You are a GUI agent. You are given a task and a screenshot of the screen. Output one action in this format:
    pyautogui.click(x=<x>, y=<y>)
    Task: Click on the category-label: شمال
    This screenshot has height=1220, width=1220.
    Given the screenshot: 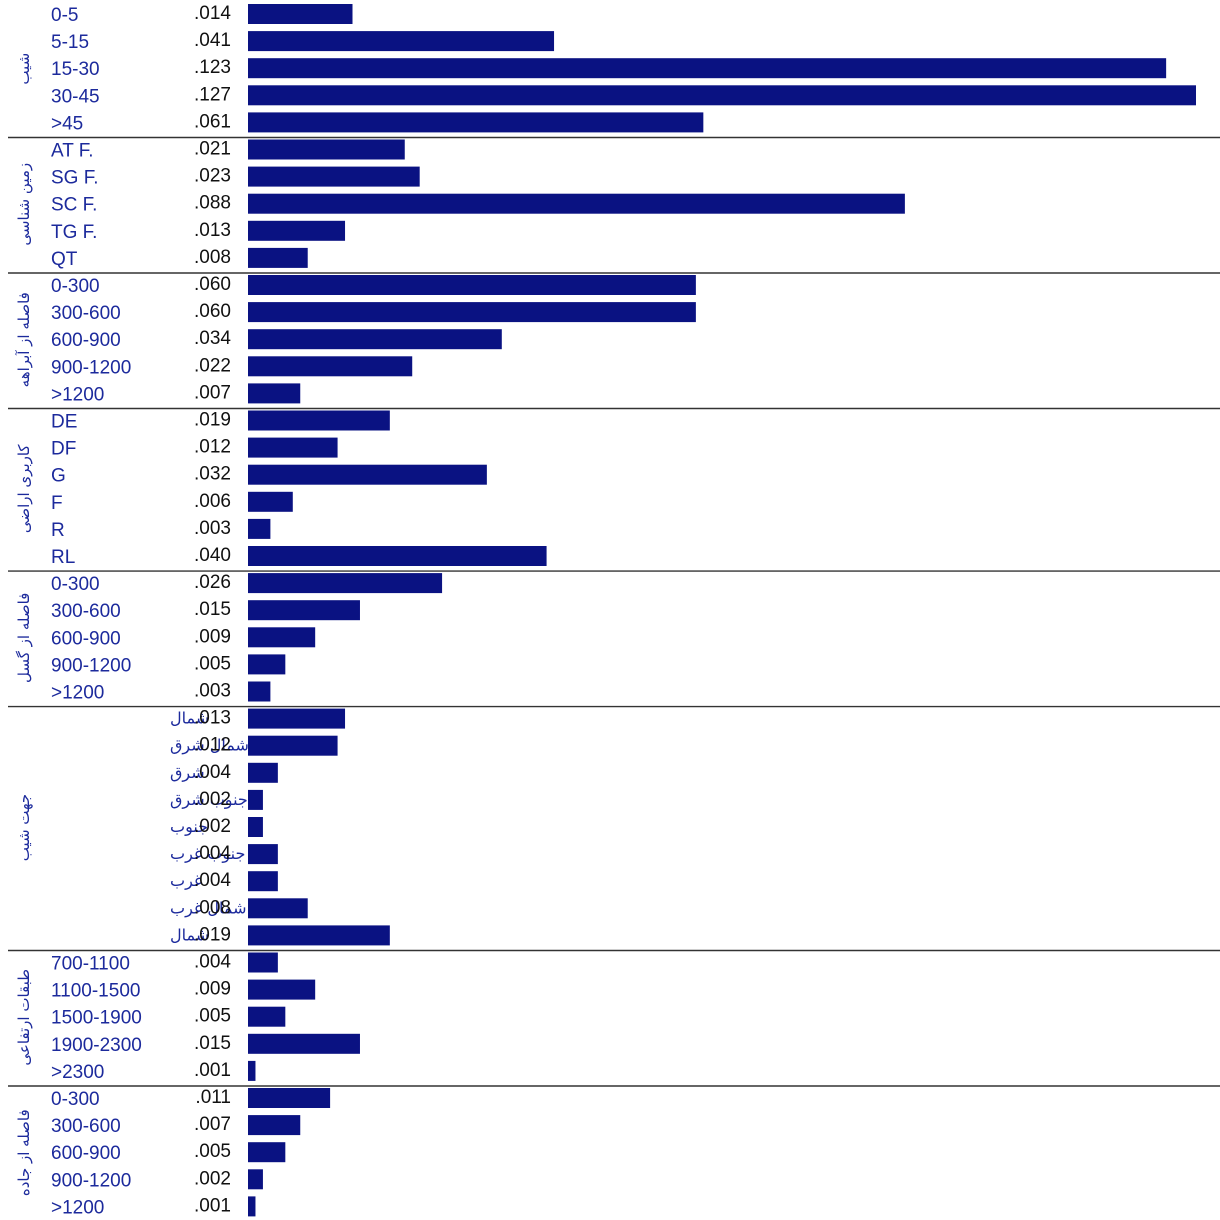 What is the action you would take?
    pyautogui.click(x=189, y=934)
    